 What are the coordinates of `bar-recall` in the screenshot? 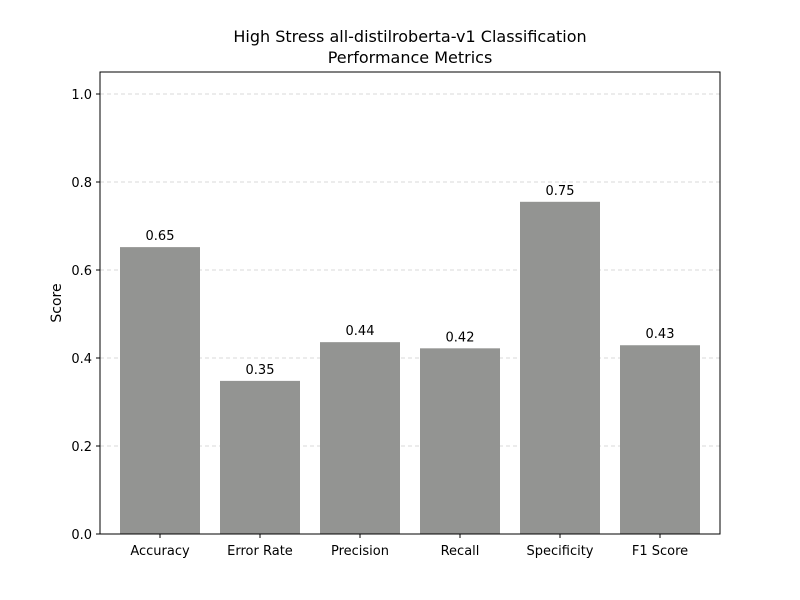 It's located at (460, 441).